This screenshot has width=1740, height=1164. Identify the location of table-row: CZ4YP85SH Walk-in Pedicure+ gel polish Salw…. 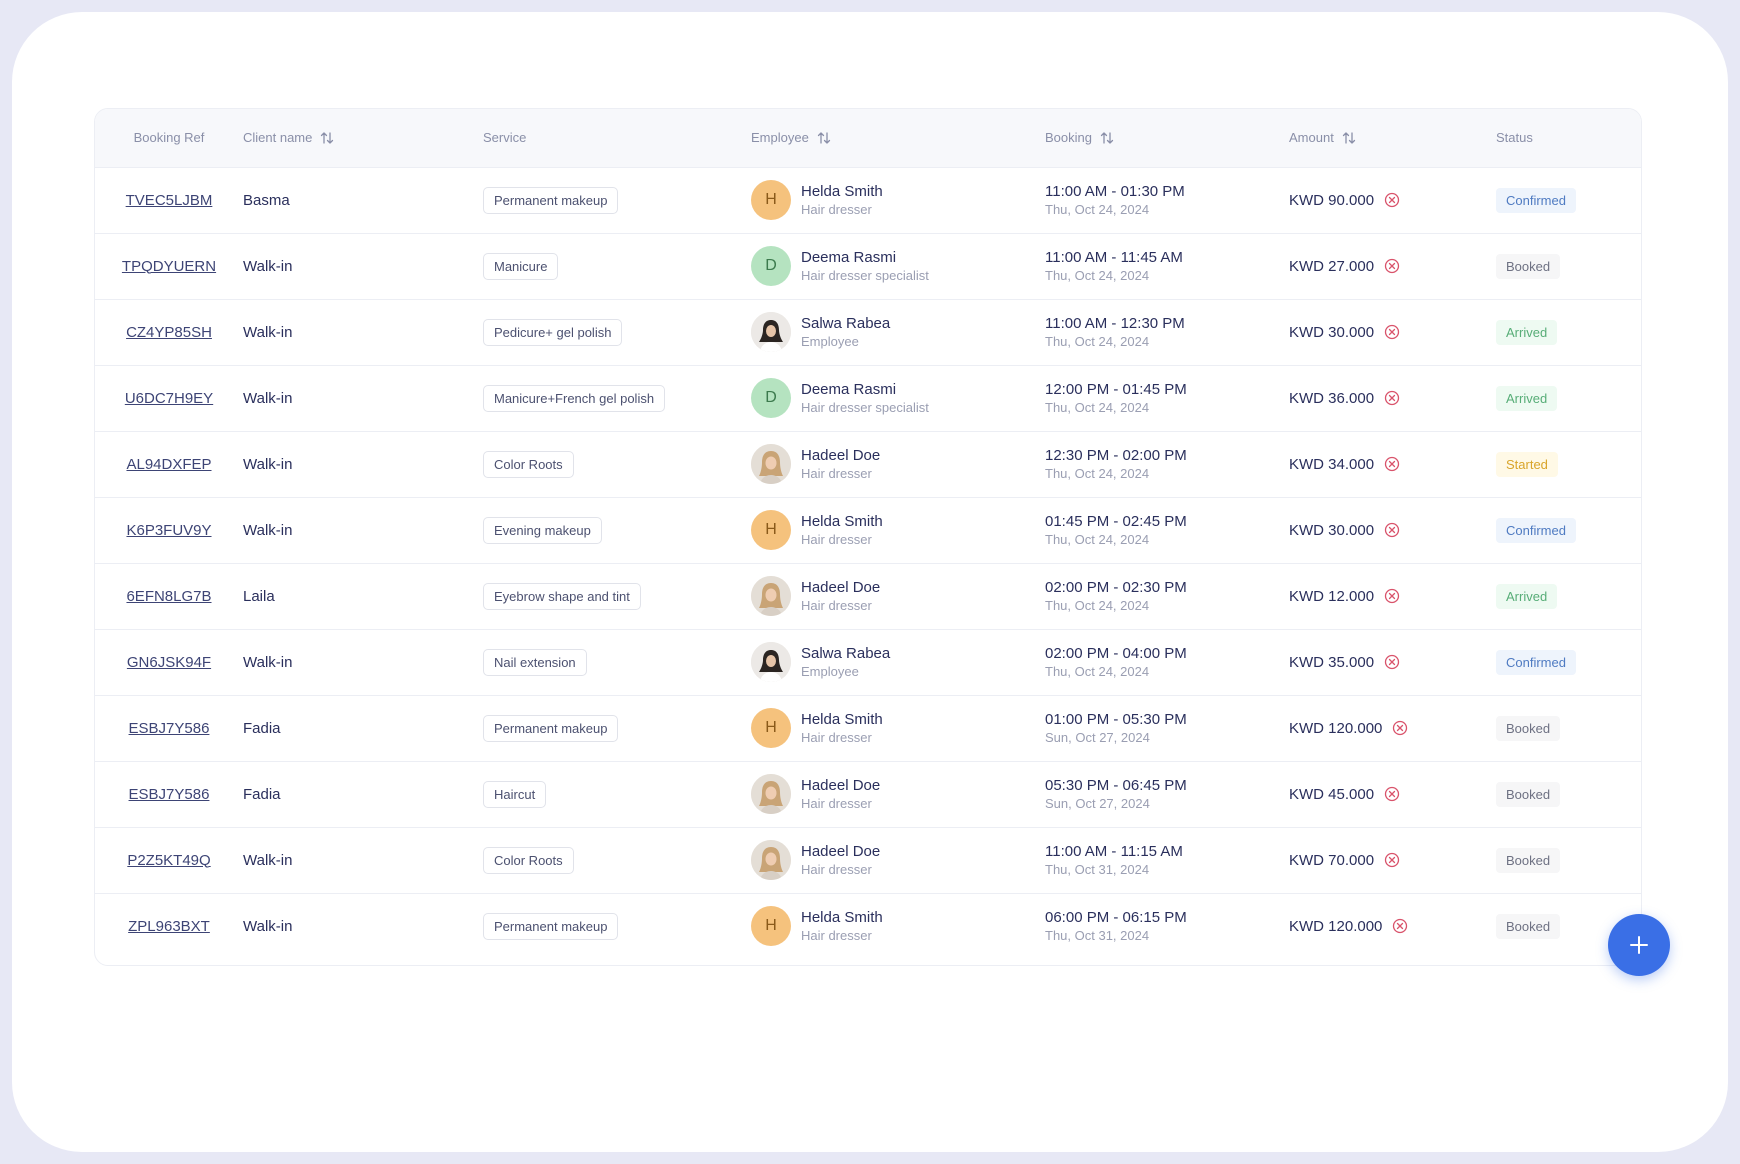
(868, 331).